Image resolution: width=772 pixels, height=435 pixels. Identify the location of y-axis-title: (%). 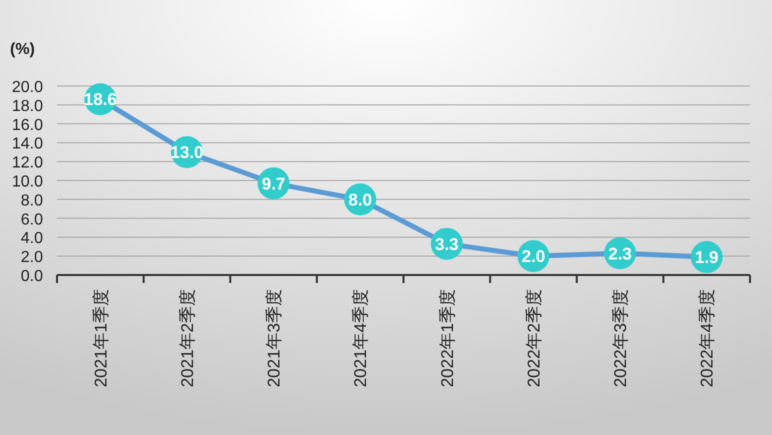
(22, 49).